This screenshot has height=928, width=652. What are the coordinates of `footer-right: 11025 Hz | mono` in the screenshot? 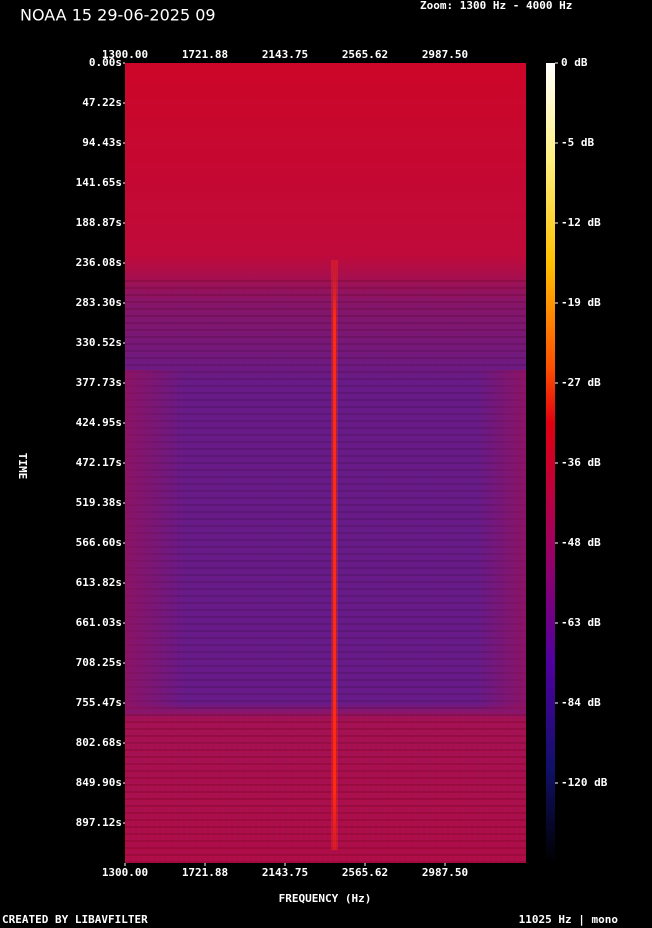 It's located at (569, 919).